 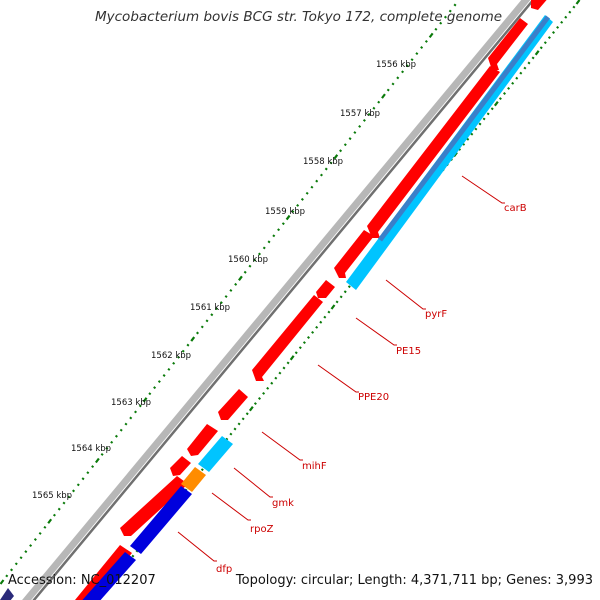 What do you see at coordinates (314, 466) in the screenshot?
I see `gene-label-mihf: mihF` at bounding box center [314, 466].